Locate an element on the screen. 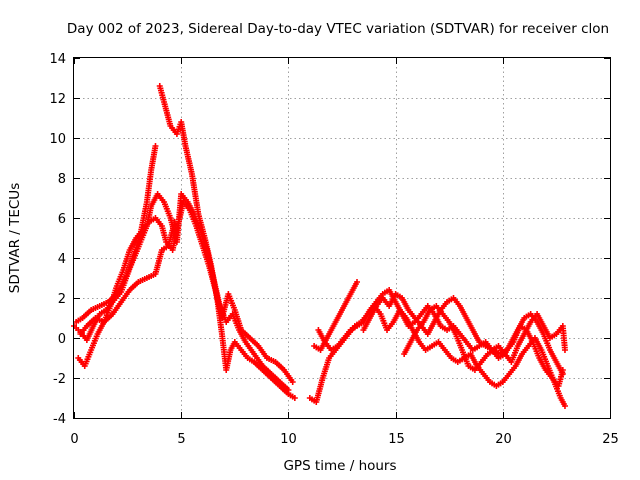 The image size is (640, 480). y-tick-label: 0 is located at coordinates (62, 339).